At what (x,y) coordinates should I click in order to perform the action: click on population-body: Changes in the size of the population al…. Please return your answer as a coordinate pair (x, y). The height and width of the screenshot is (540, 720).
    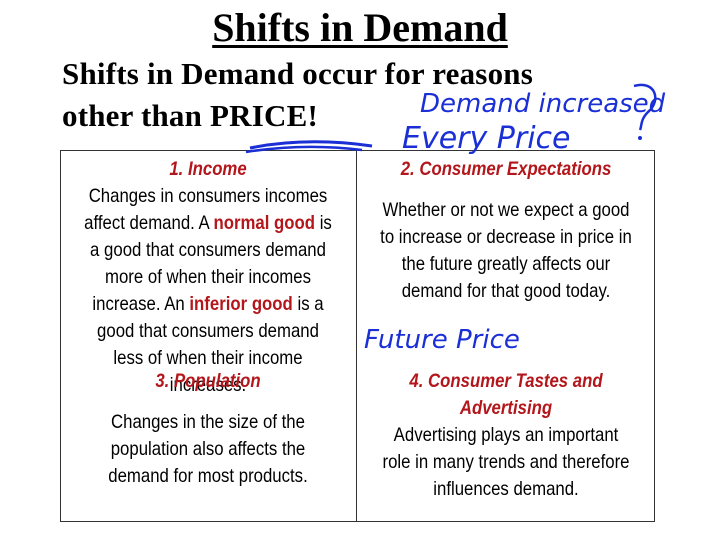
    Looking at the image, I should click on (208, 449).